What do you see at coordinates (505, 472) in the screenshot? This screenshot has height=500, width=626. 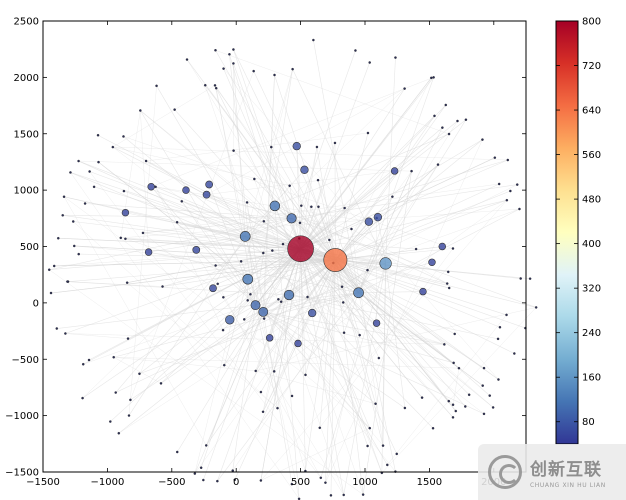 I see `watermark-logo-icon` at bounding box center [505, 472].